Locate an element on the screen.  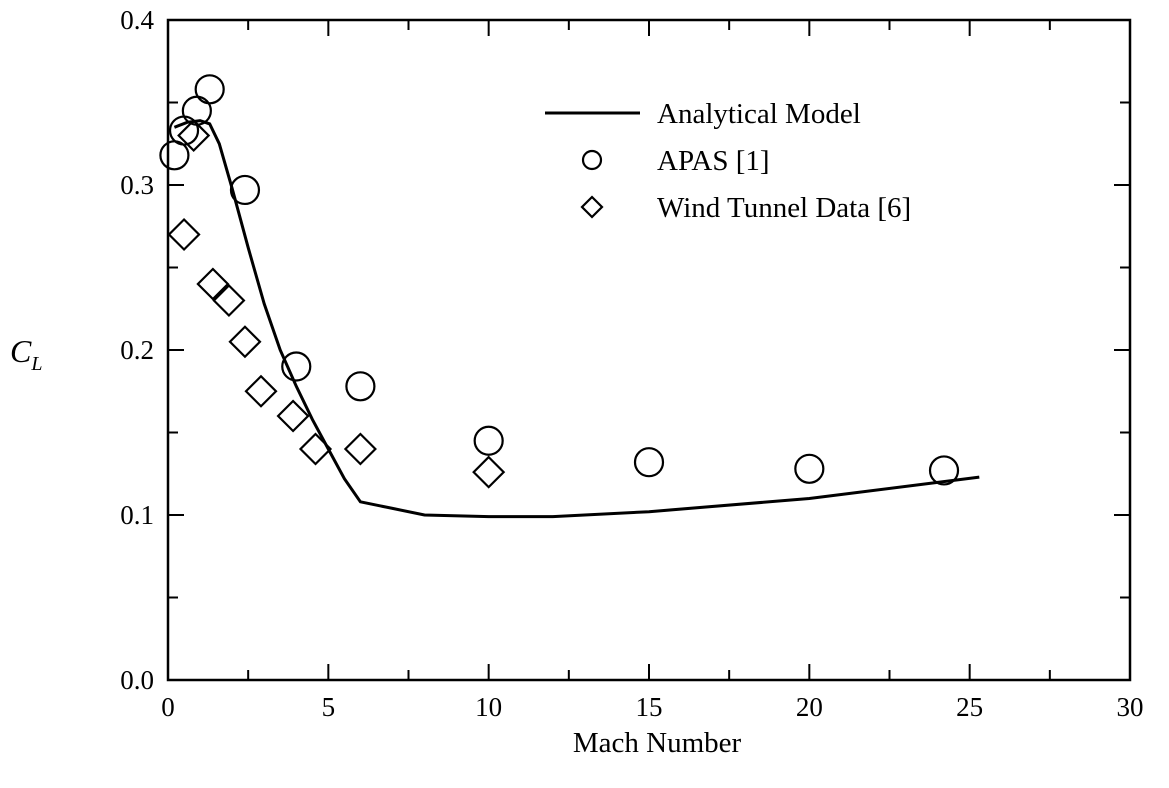
y-tick-label: 0.2 is located at coordinates (137, 350).